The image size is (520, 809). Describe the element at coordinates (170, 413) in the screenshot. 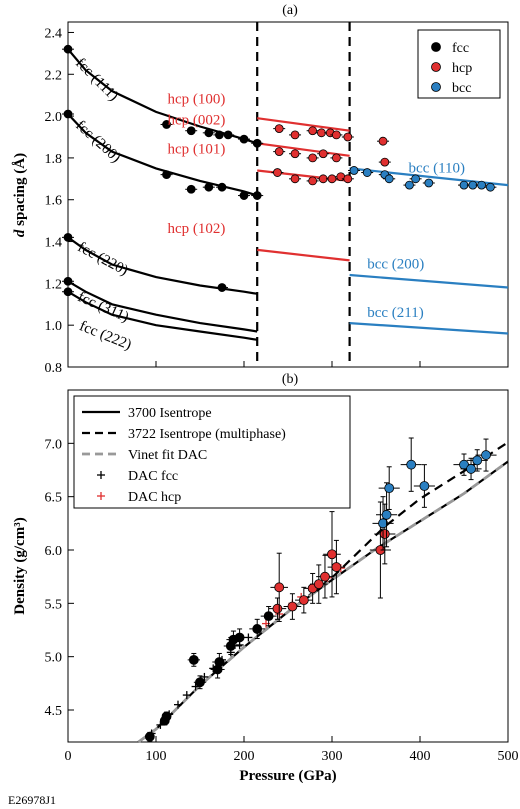

I see `panel-b-legend-label: 3700 Isentrope` at that location.